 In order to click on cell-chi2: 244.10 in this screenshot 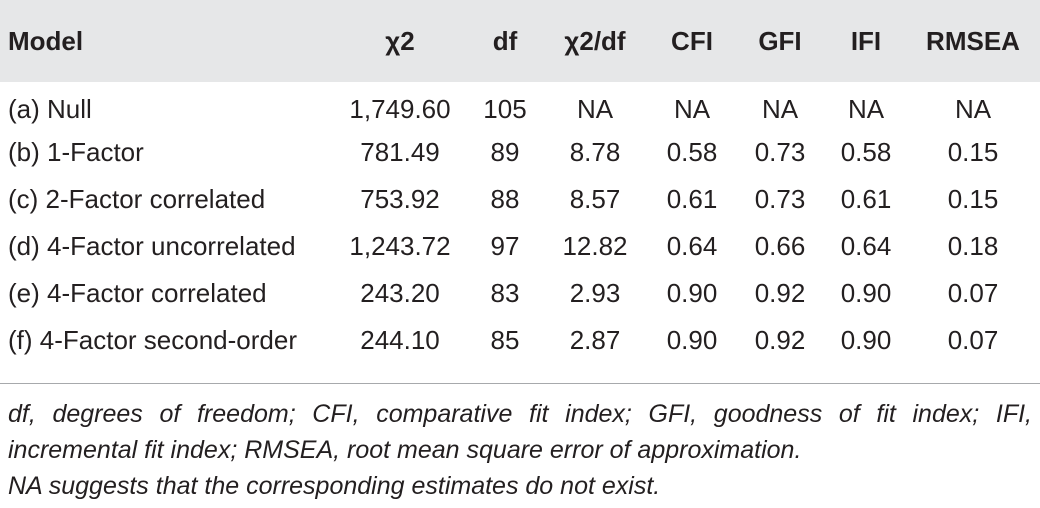, I will do `click(400, 340)`.